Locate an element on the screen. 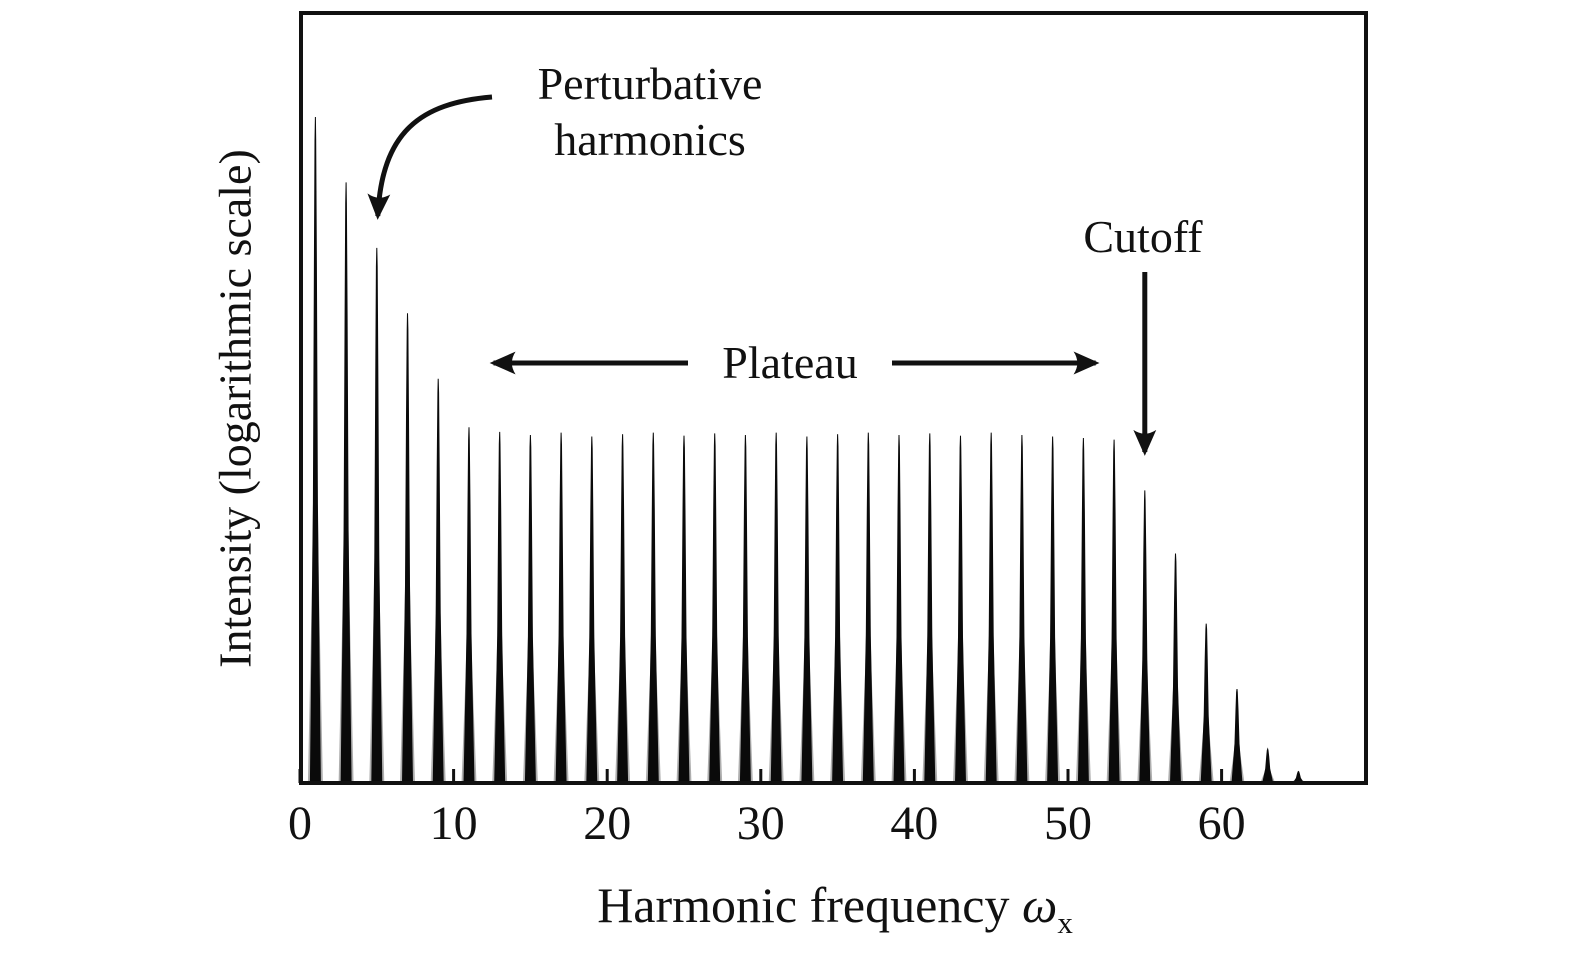  omega-subscript: x is located at coordinates (1065, 922).